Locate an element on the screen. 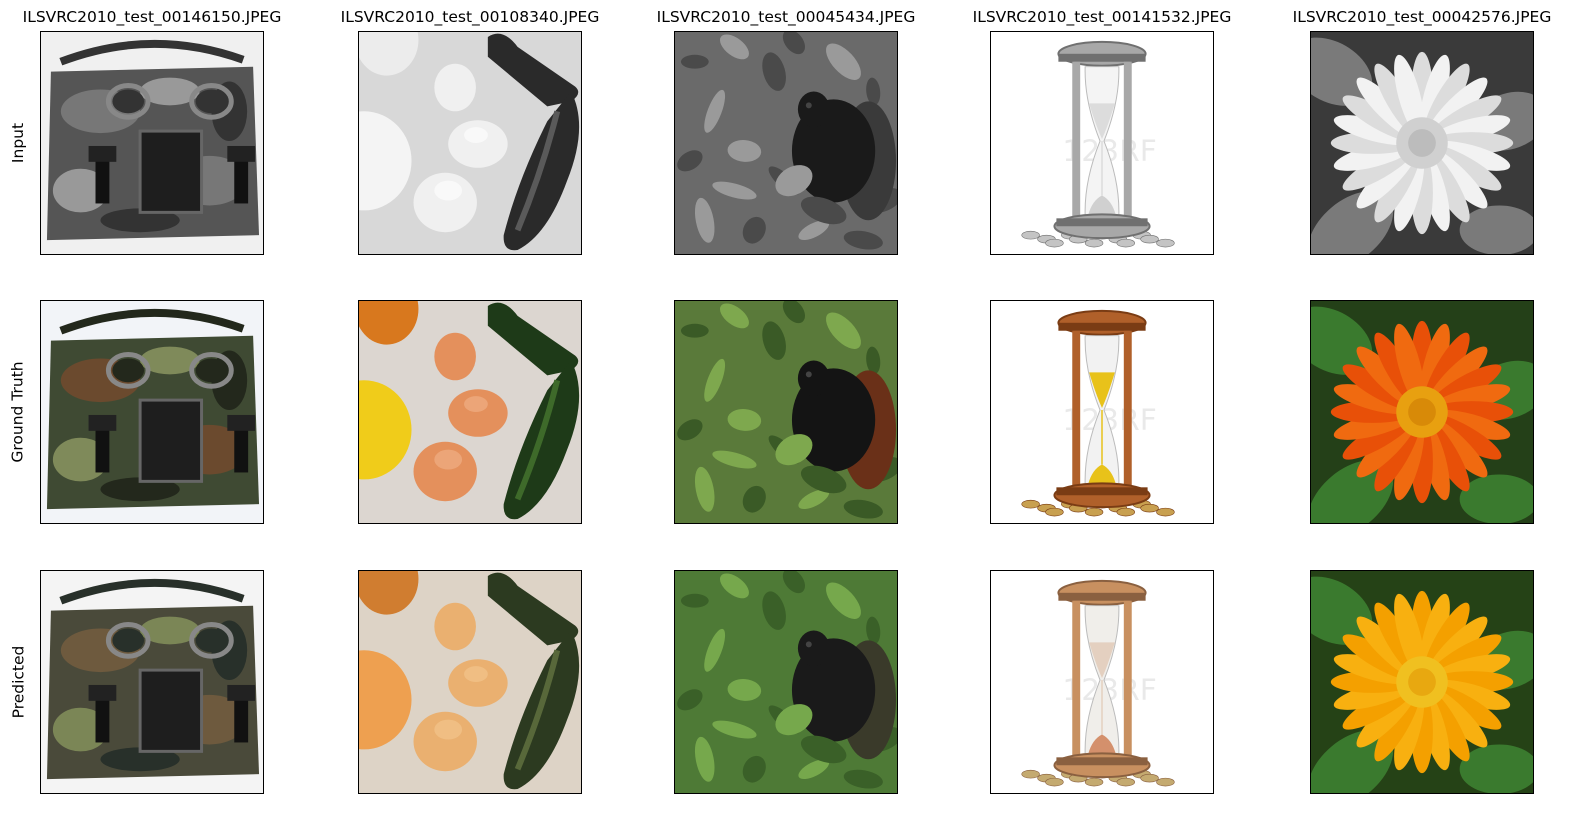 This screenshot has height=816, width=1582. image-pred-eggs-zucchini is located at coordinates (470, 682).